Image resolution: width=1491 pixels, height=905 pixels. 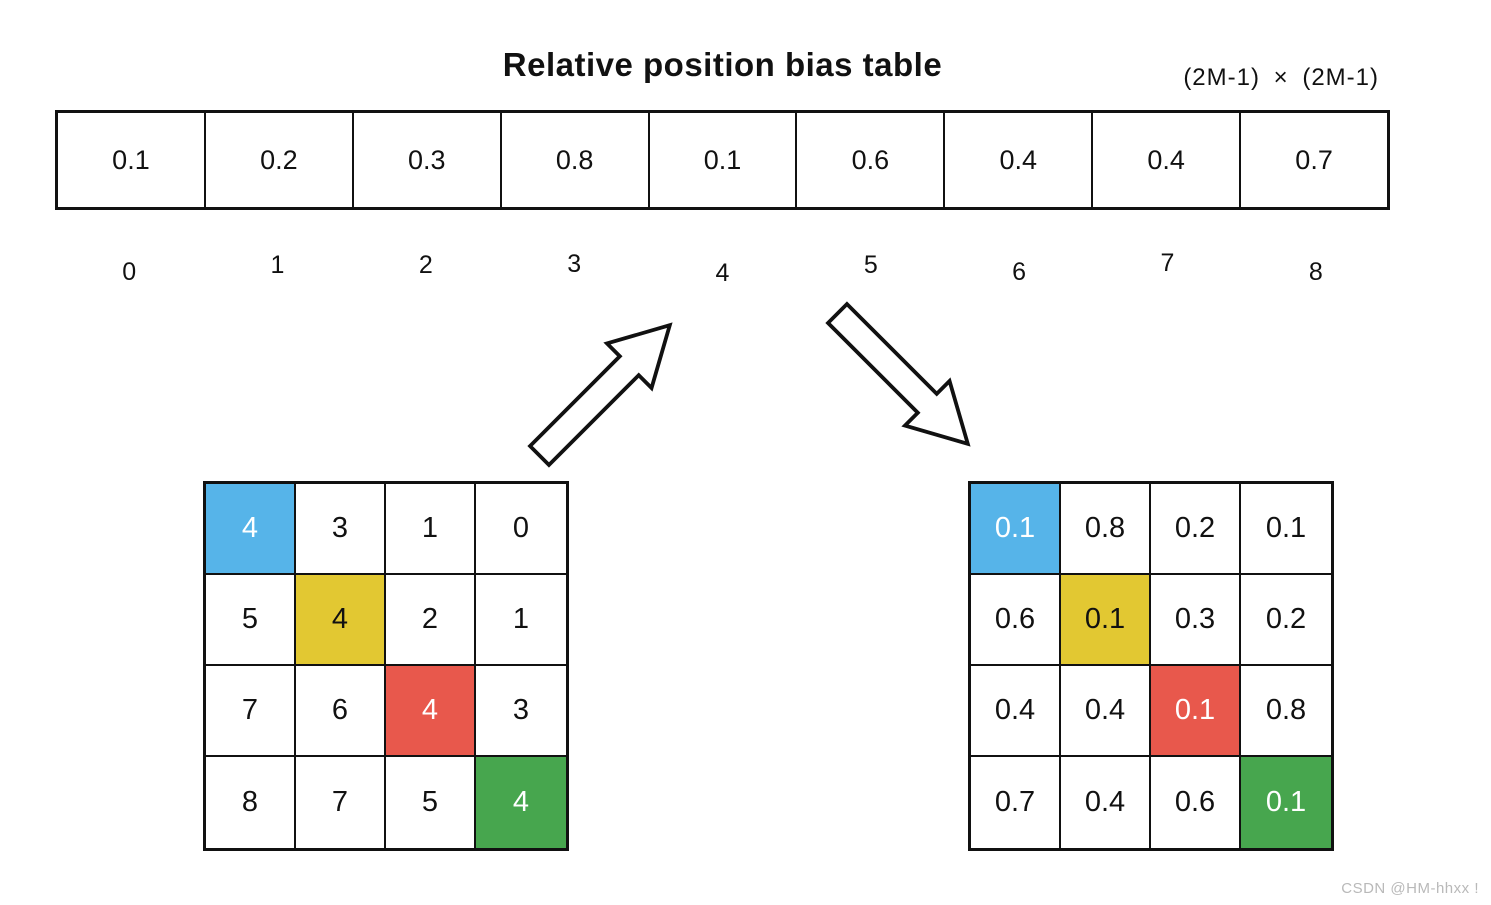 What do you see at coordinates (277, 160) in the screenshot?
I see `bias-table-cell: 0.2` at bounding box center [277, 160].